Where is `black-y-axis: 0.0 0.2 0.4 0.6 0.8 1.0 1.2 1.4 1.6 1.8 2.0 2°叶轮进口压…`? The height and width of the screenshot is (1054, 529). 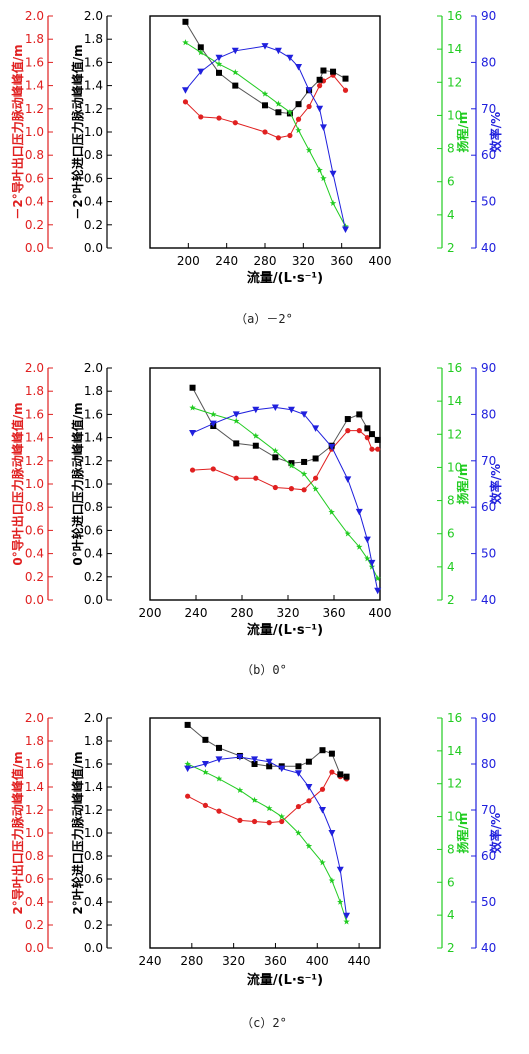 black-y-axis: 0.0 0.2 0.4 0.6 0.8 1.0 1.2 1.4 1.6 1.8 2.0 2°叶轮进口压… is located at coordinates (91, 833).